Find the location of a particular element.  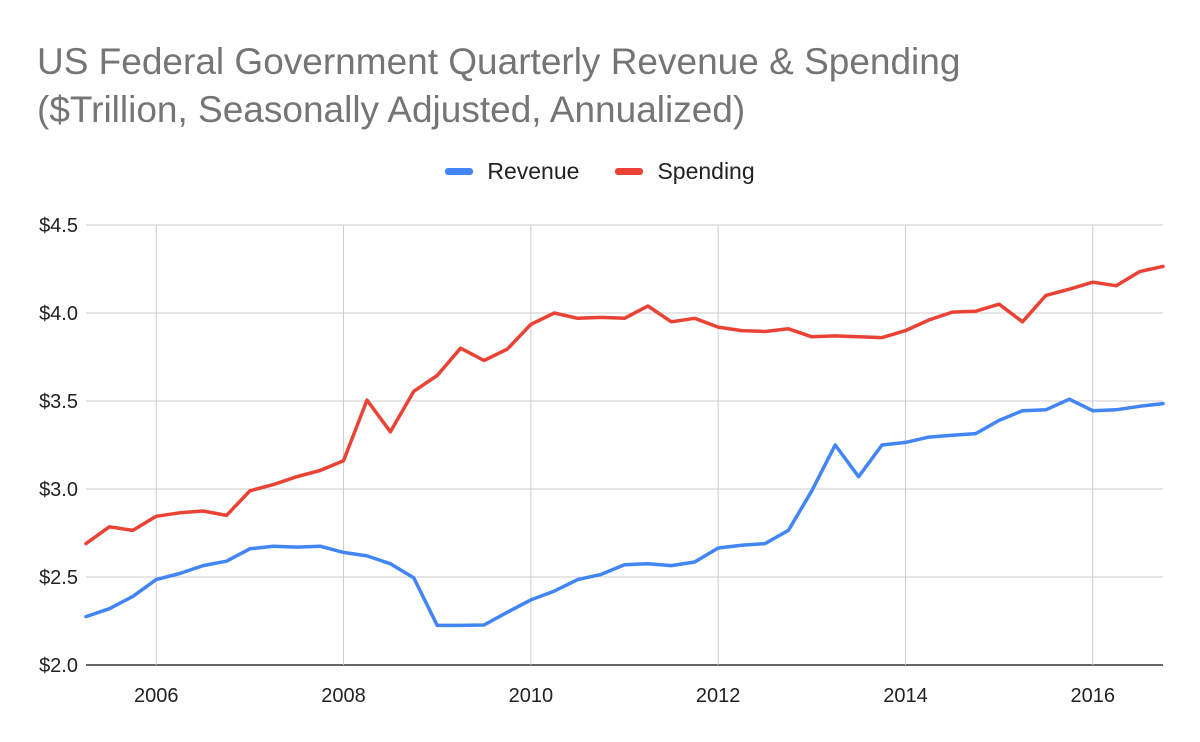

legend-swatch-spending is located at coordinates (629, 171).